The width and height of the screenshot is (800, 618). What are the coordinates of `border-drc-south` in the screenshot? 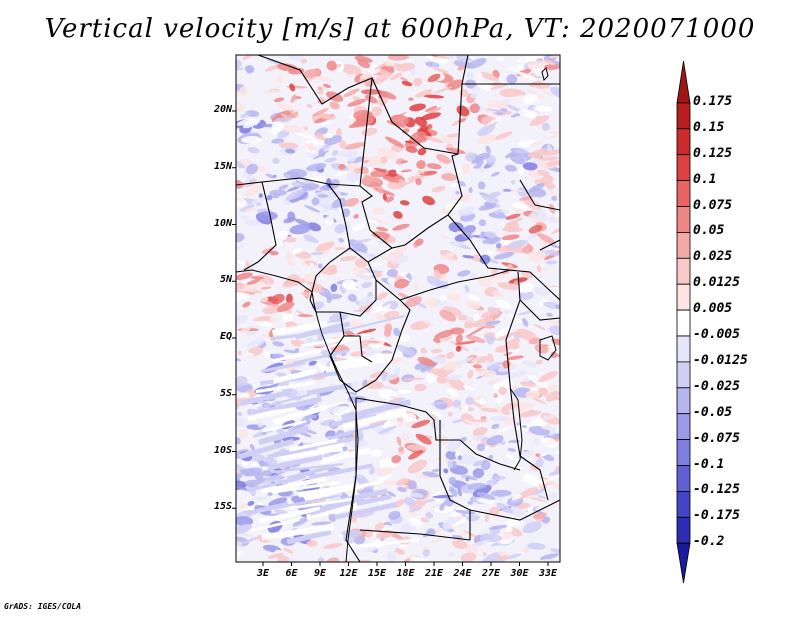 It's located at (438, 434).